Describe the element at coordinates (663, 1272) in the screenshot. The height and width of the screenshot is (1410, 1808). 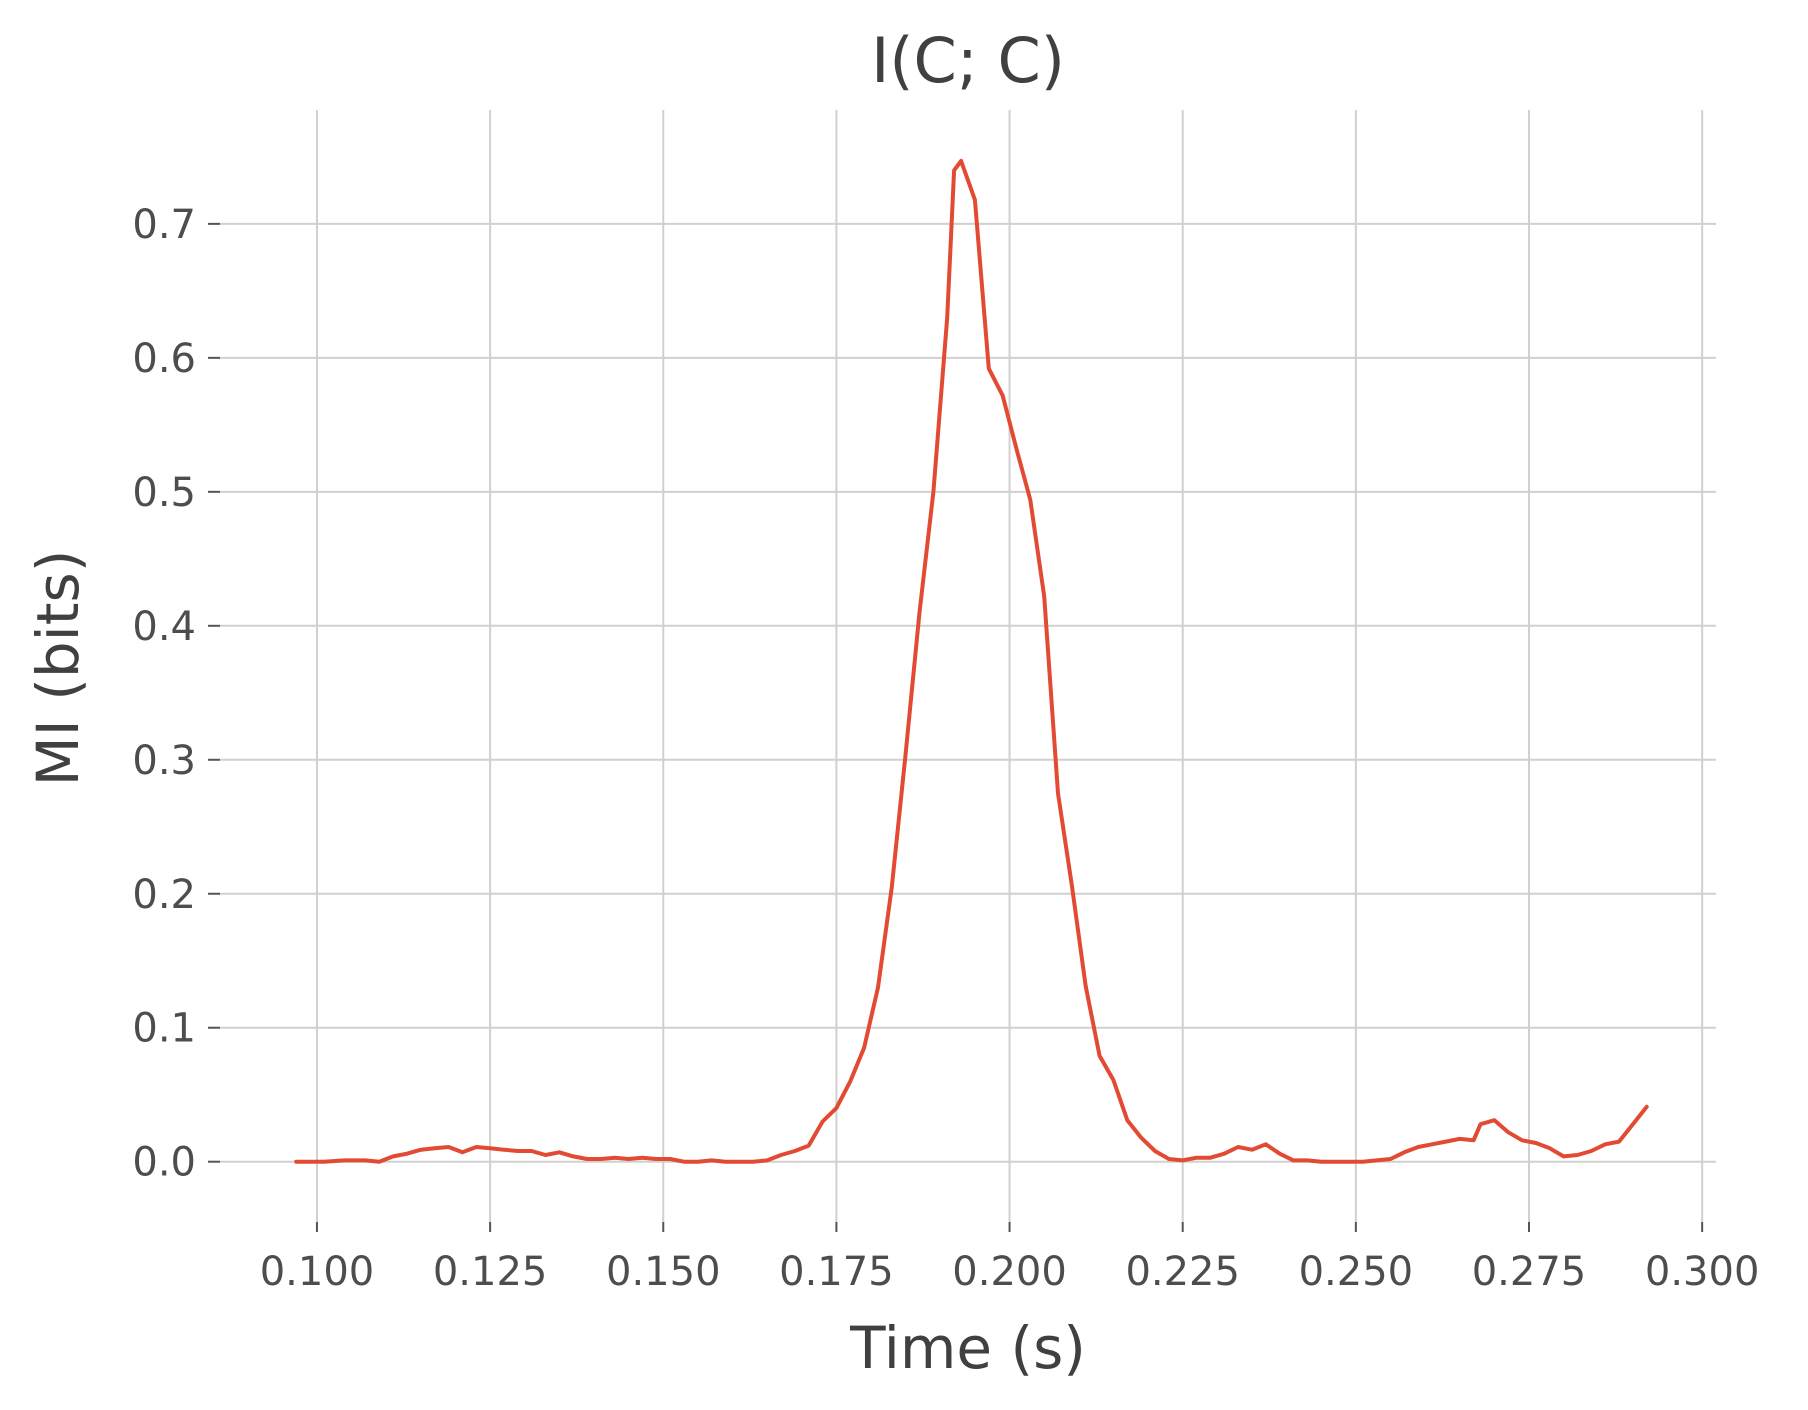
I see `x-tick-label: 0.150` at that location.